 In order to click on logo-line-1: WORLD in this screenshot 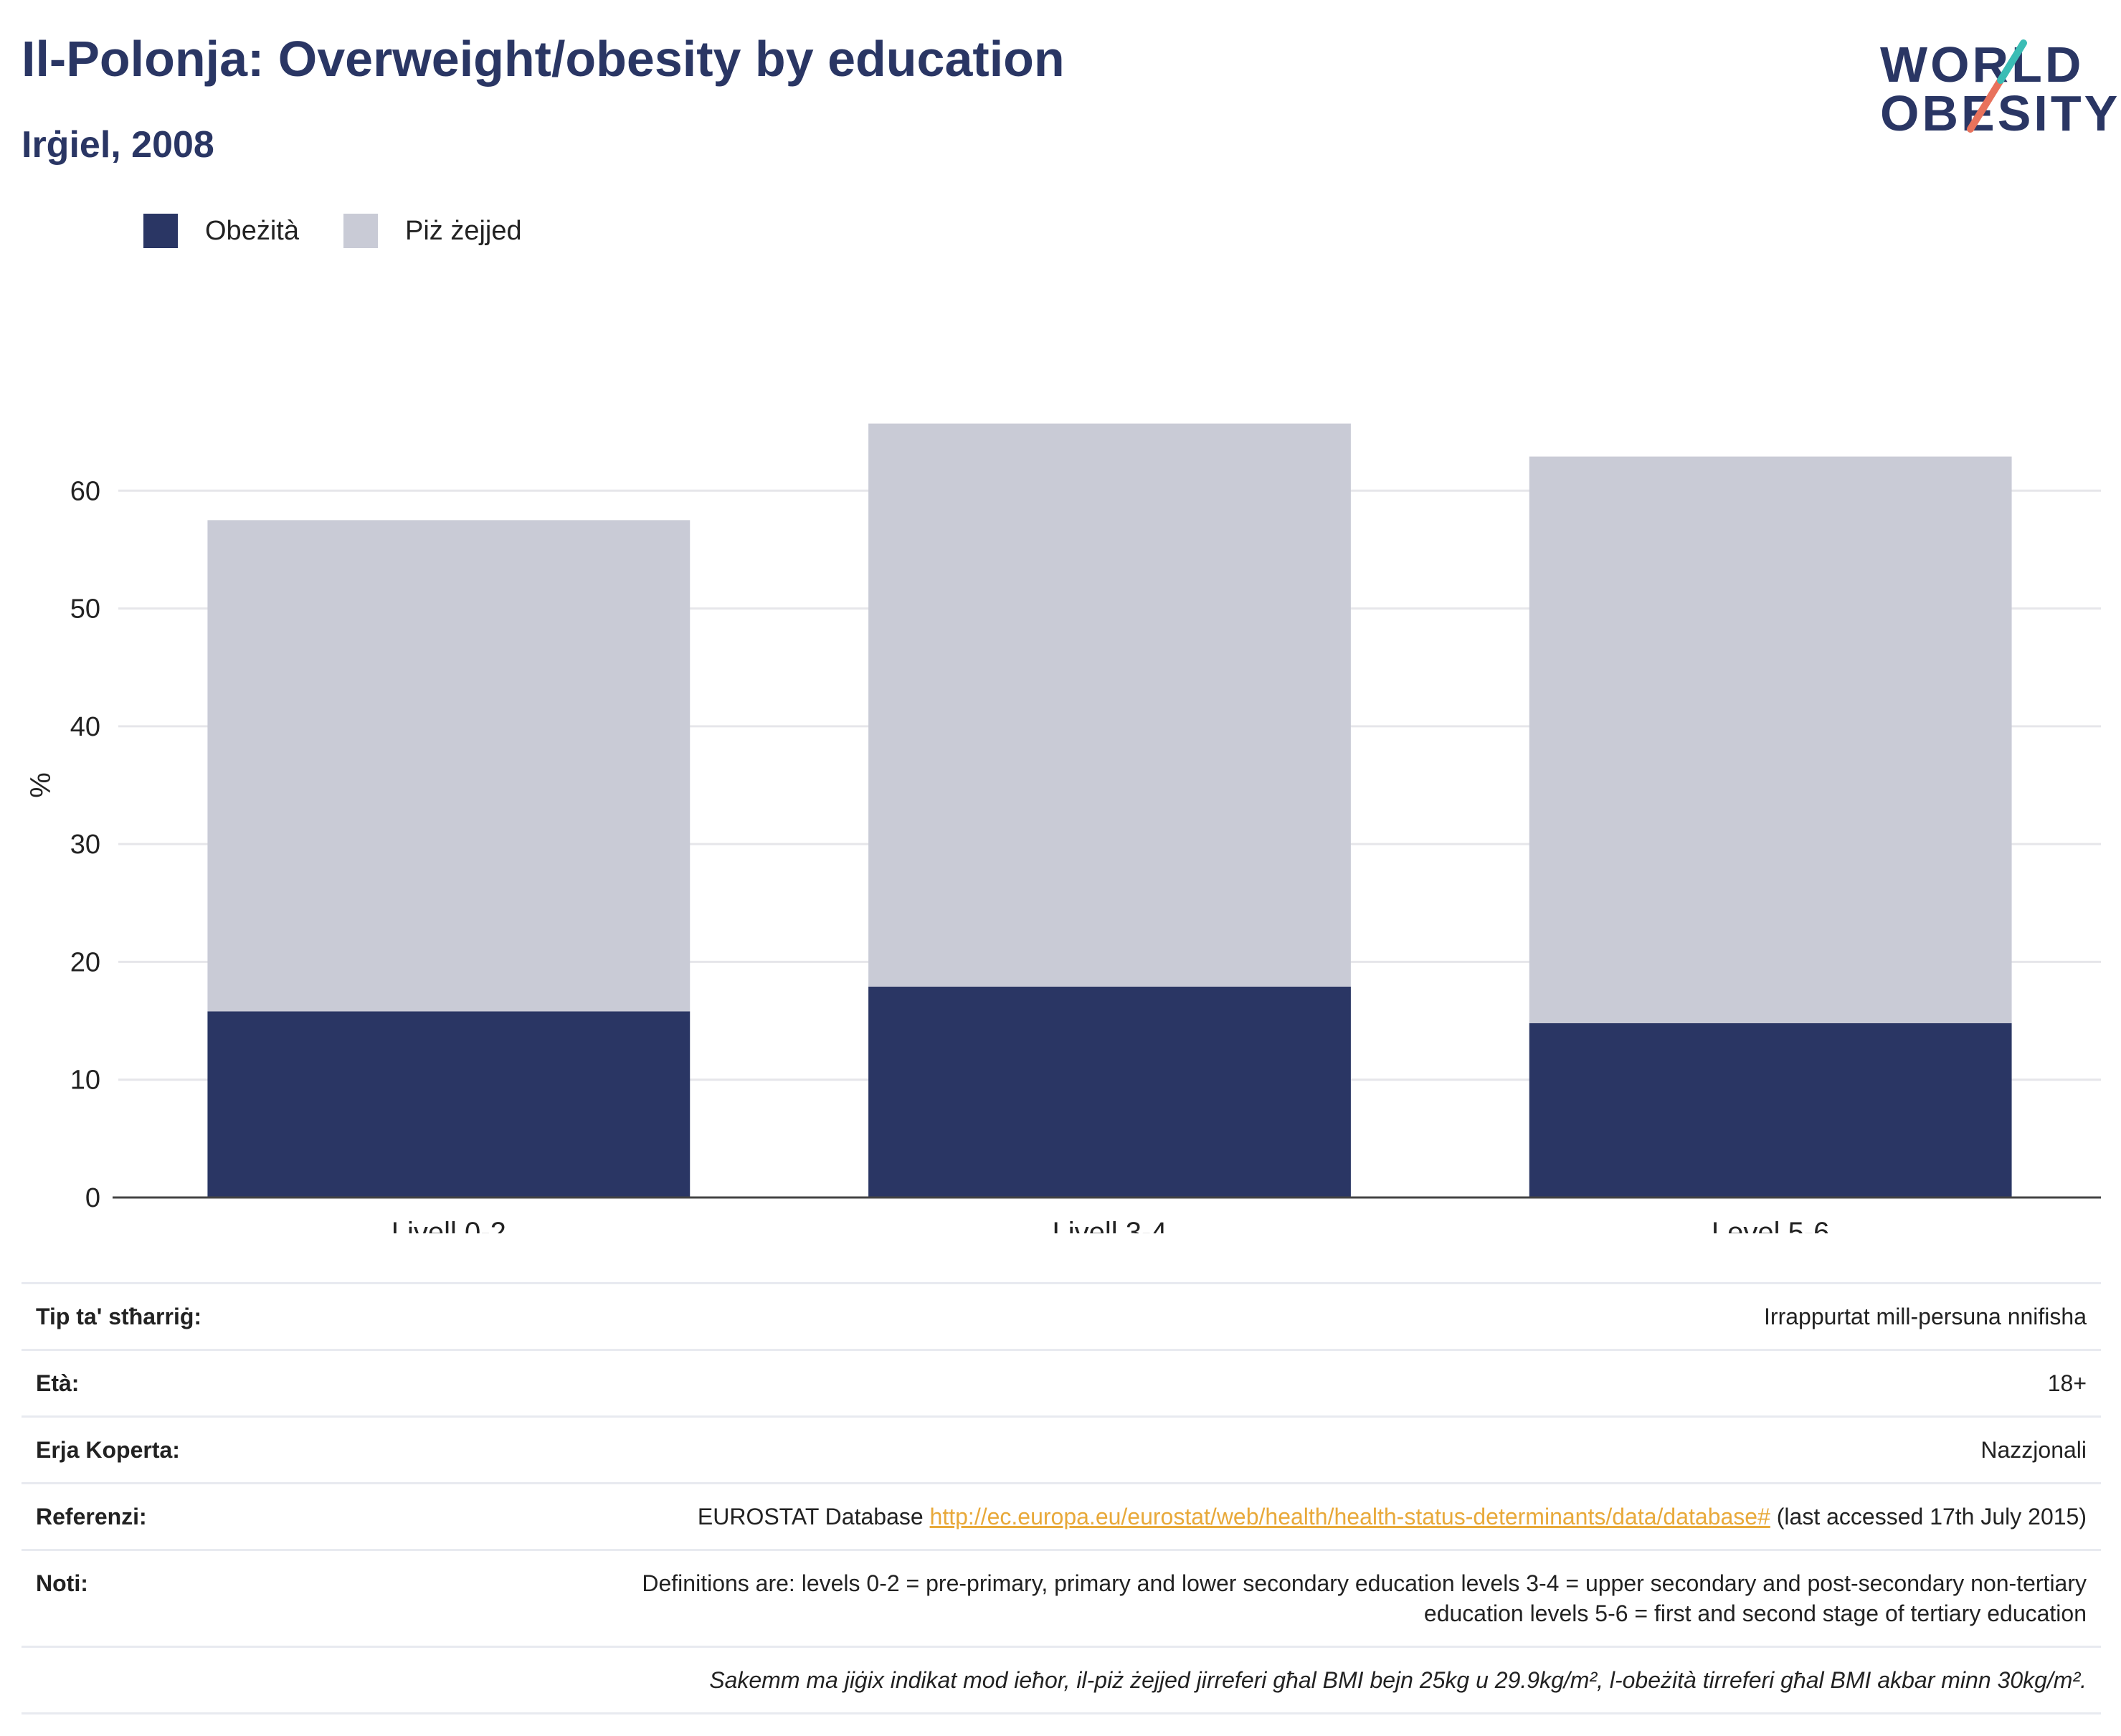, I will do `click(1982, 65)`.